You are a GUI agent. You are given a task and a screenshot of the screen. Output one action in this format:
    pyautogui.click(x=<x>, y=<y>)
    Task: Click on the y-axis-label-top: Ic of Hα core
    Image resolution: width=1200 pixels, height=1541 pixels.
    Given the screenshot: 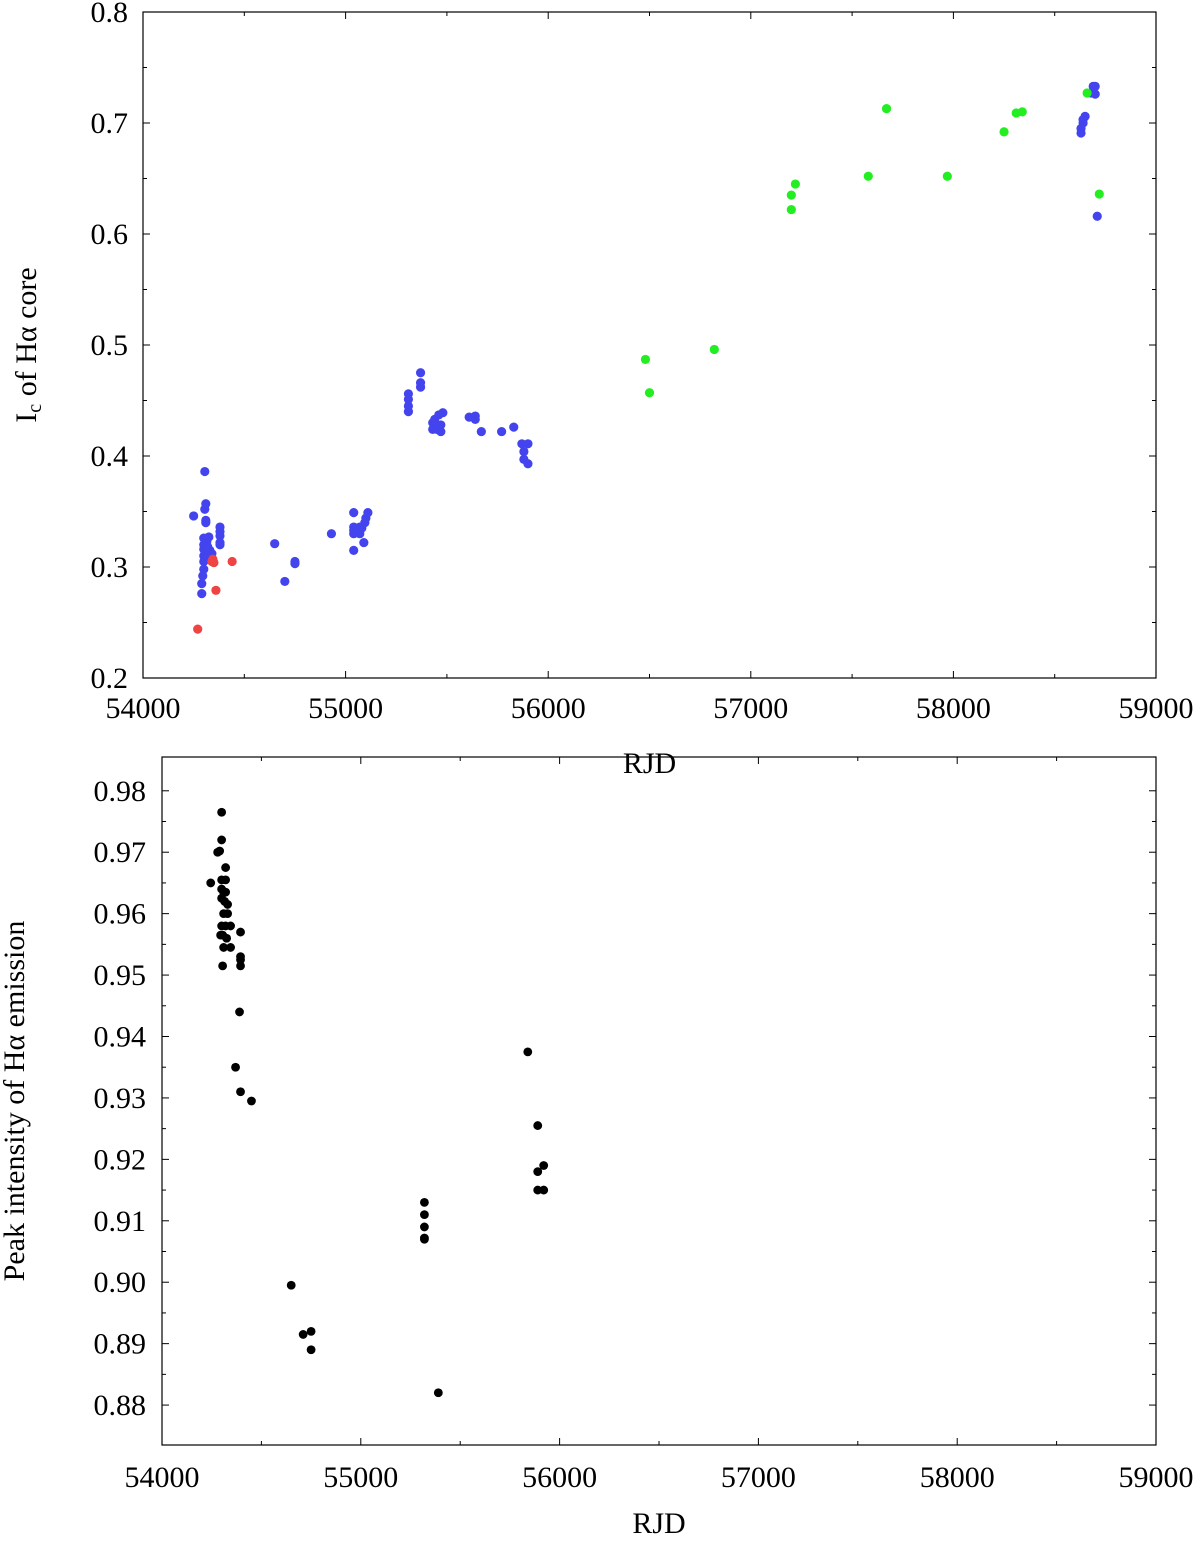 What is the action you would take?
    pyautogui.click(x=28, y=344)
    